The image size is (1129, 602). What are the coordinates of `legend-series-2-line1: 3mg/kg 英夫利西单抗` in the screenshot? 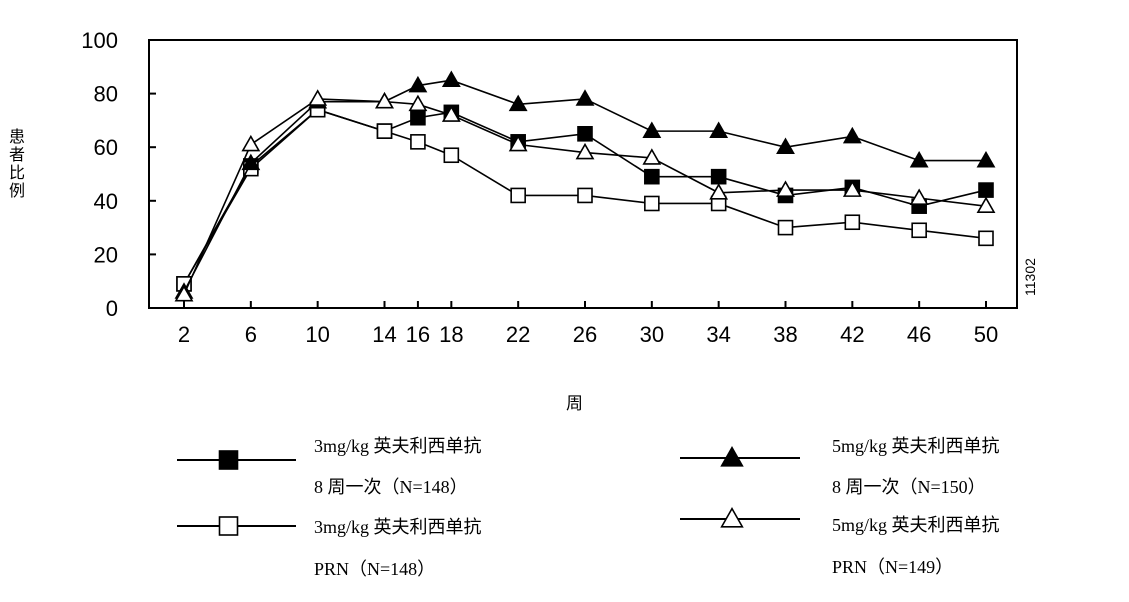 It's located at (398, 527).